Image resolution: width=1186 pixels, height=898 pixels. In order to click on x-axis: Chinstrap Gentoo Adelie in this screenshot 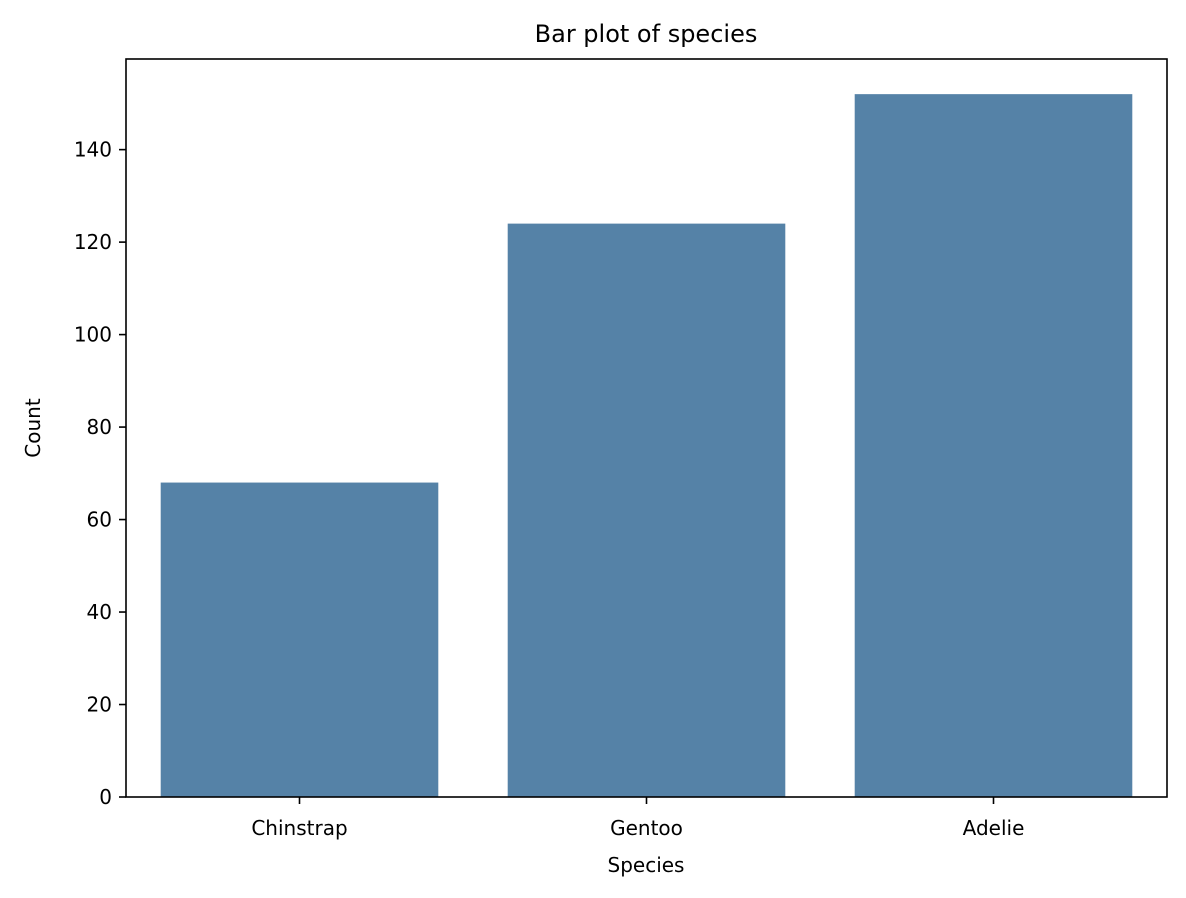, I will do `click(637, 818)`.